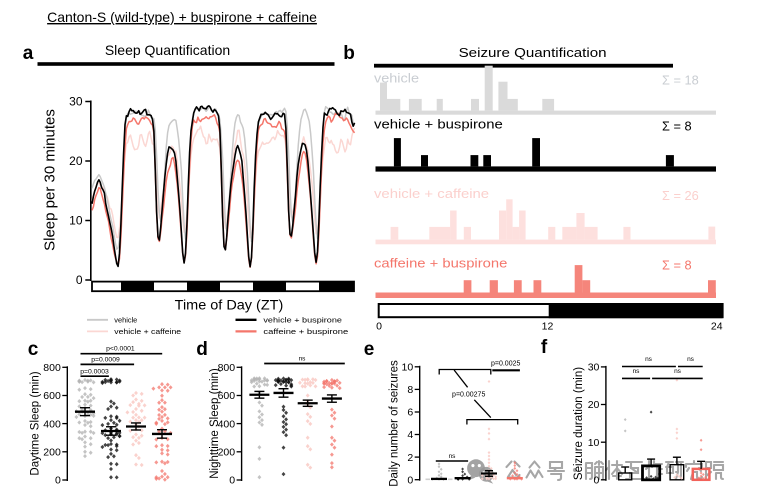 The width and height of the screenshot is (766, 502). Describe the element at coordinates (410, 458) in the screenshot. I see `svg-text: 2` at that location.